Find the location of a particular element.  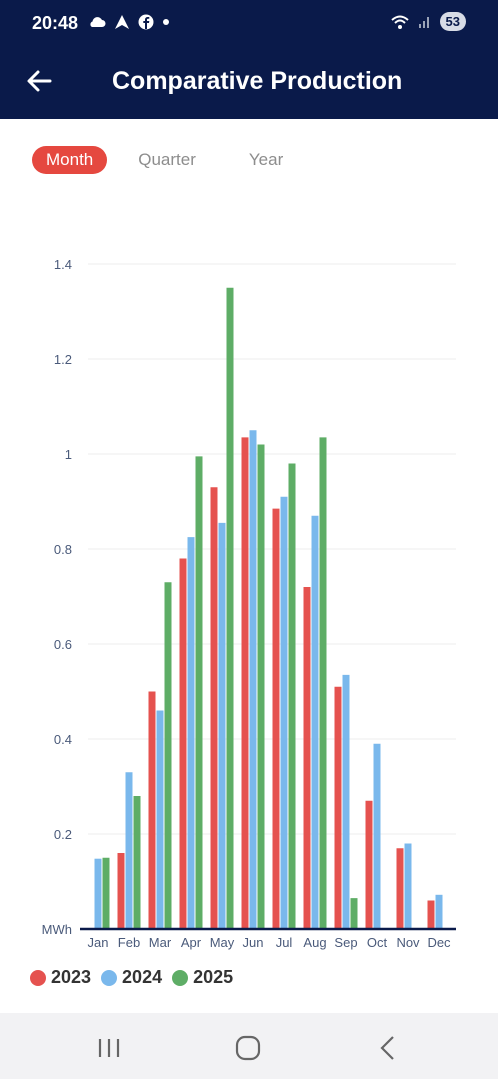

bar-2024-apr is located at coordinates (191, 733).